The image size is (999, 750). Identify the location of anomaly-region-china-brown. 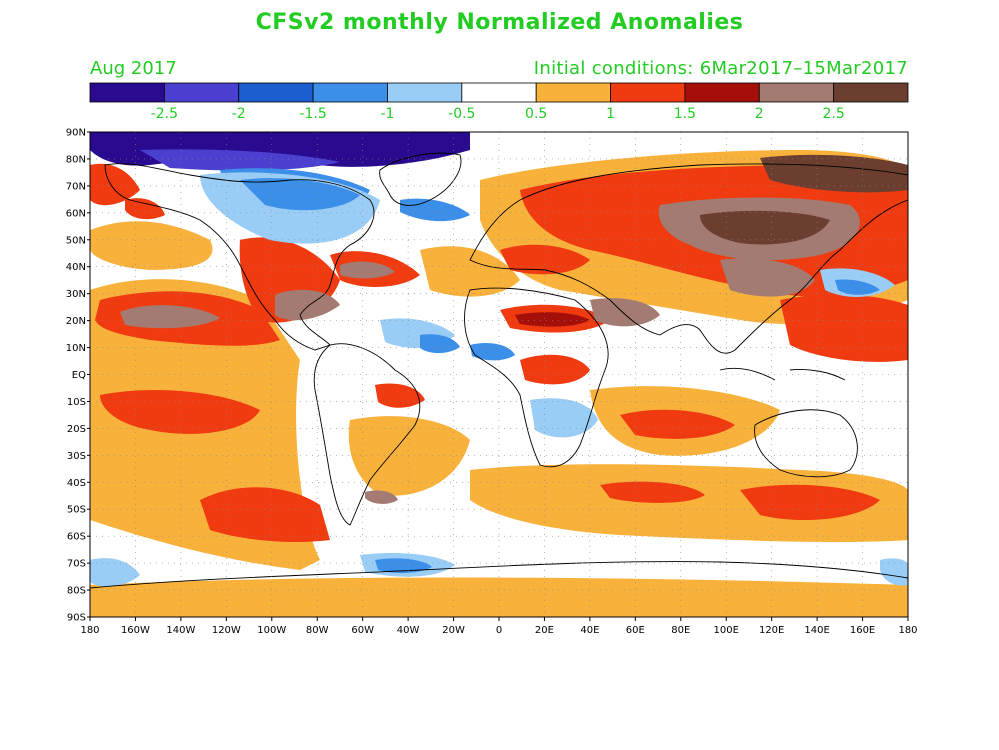
(767, 277).